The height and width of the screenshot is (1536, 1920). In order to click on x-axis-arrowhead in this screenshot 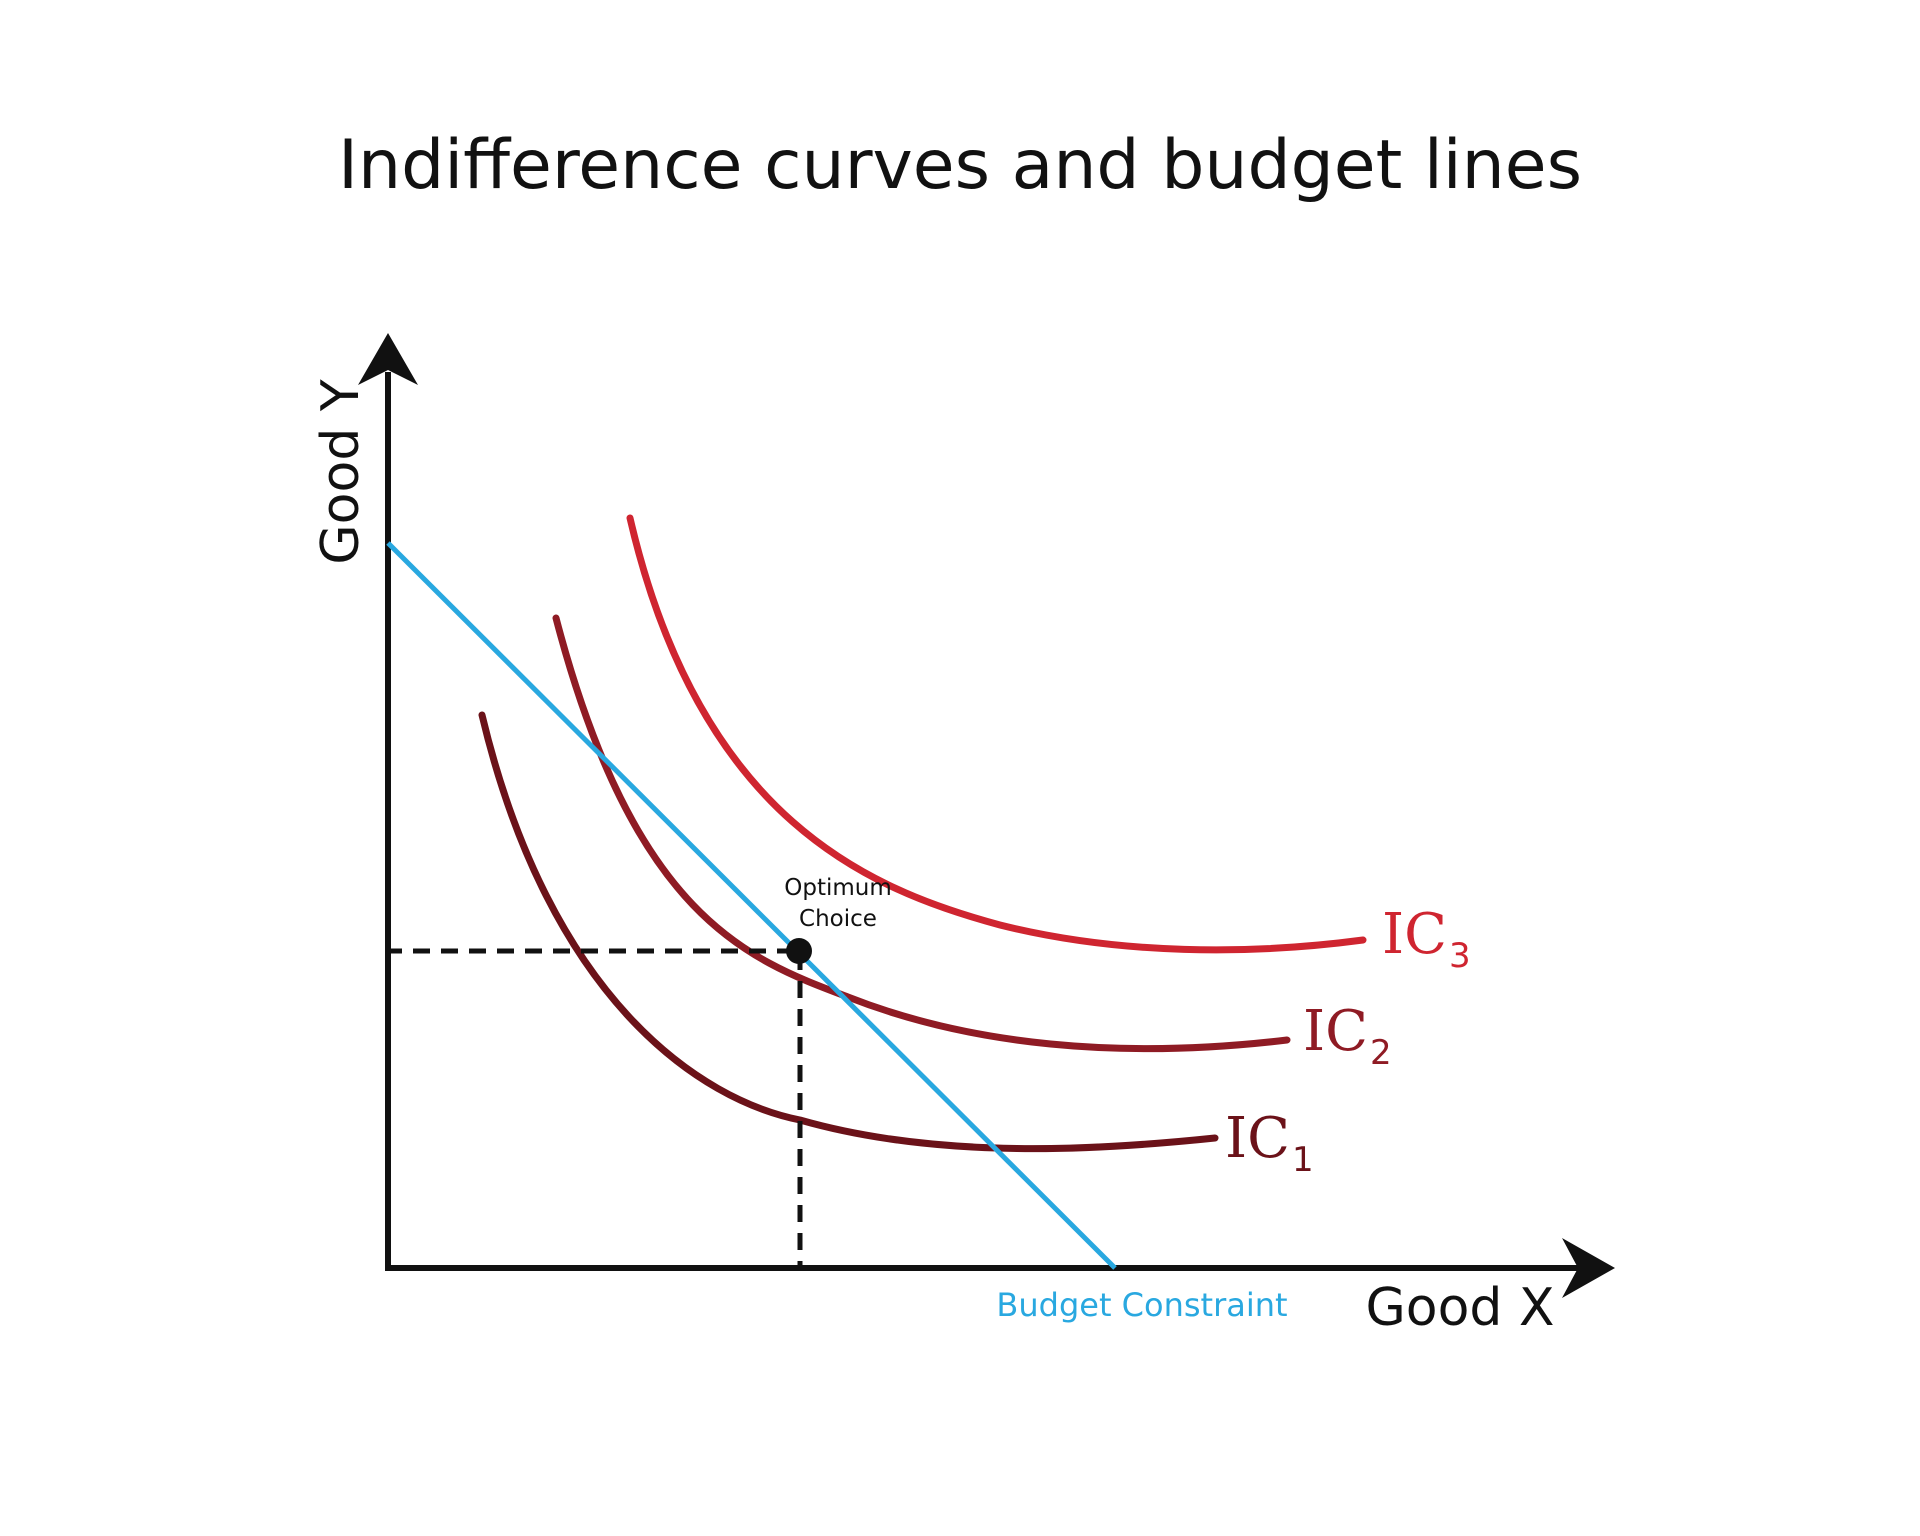, I will do `click(1588, 1268)`.